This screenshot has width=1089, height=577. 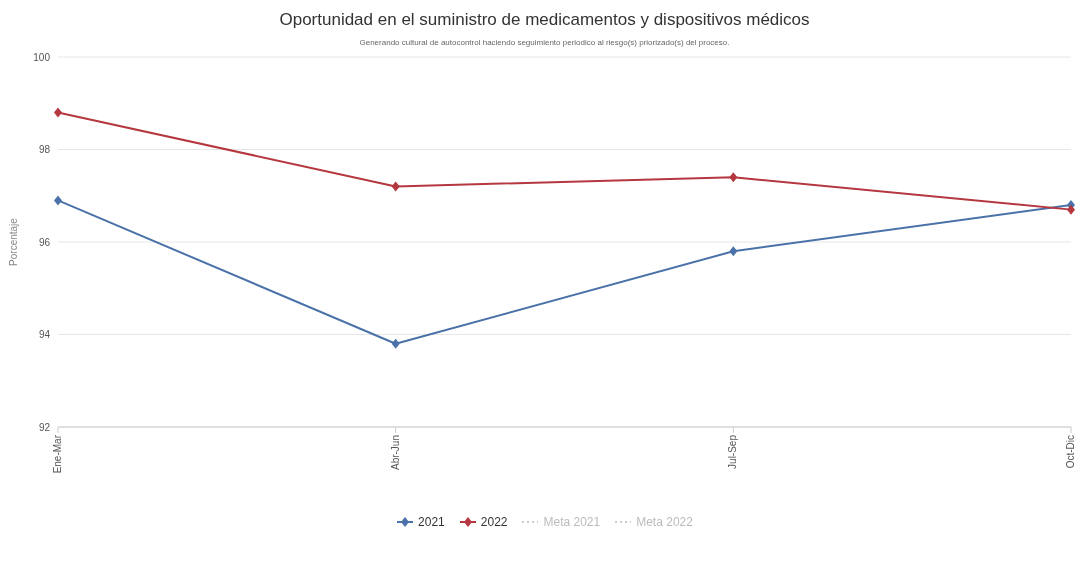 What do you see at coordinates (44, 150) in the screenshot?
I see `y-tick-label: 98` at bounding box center [44, 150].